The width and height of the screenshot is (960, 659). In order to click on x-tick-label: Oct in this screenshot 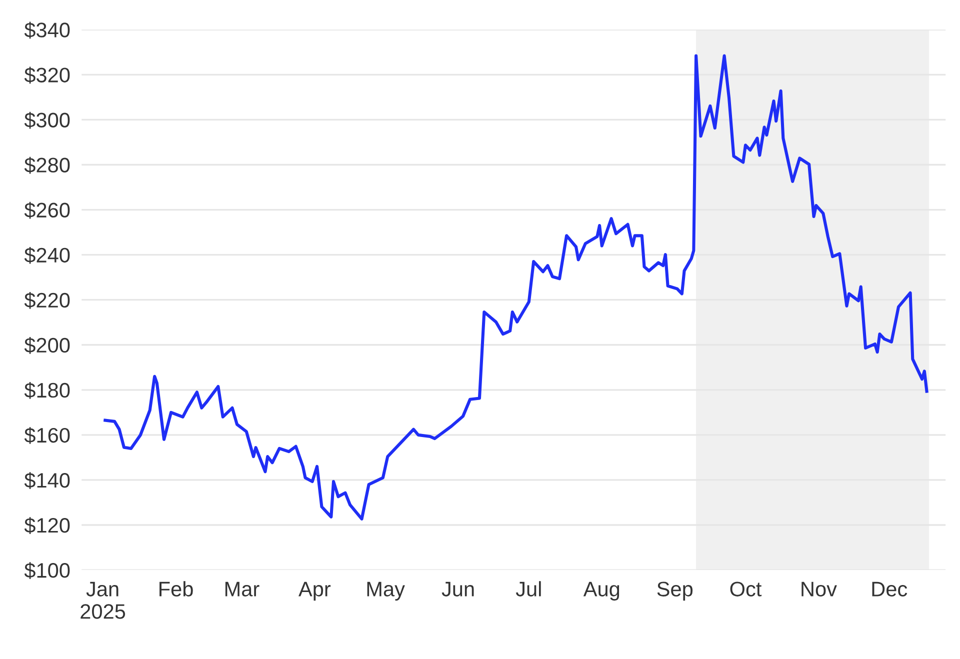, I will do `click(746, 589)`.